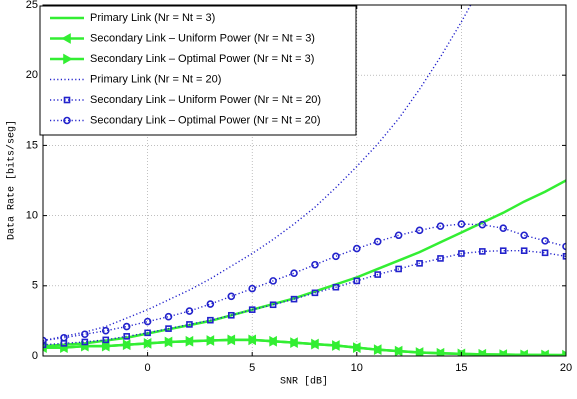  What do you see at coordinates (148, 368) in the screenshot?
I see `x-tick-label: 0` at bounding box center [148, 368].